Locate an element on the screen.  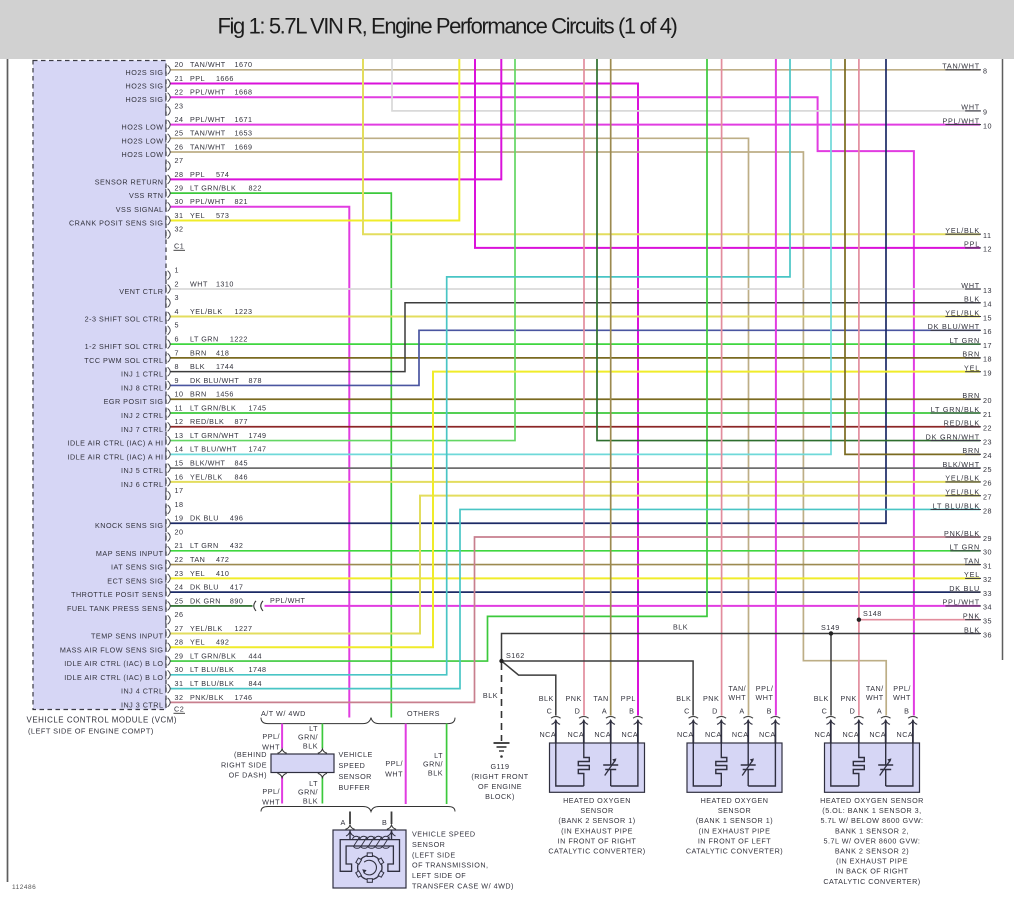
svg-text: (IN EXHAUST PIPE is located at coordinates (735, 830).